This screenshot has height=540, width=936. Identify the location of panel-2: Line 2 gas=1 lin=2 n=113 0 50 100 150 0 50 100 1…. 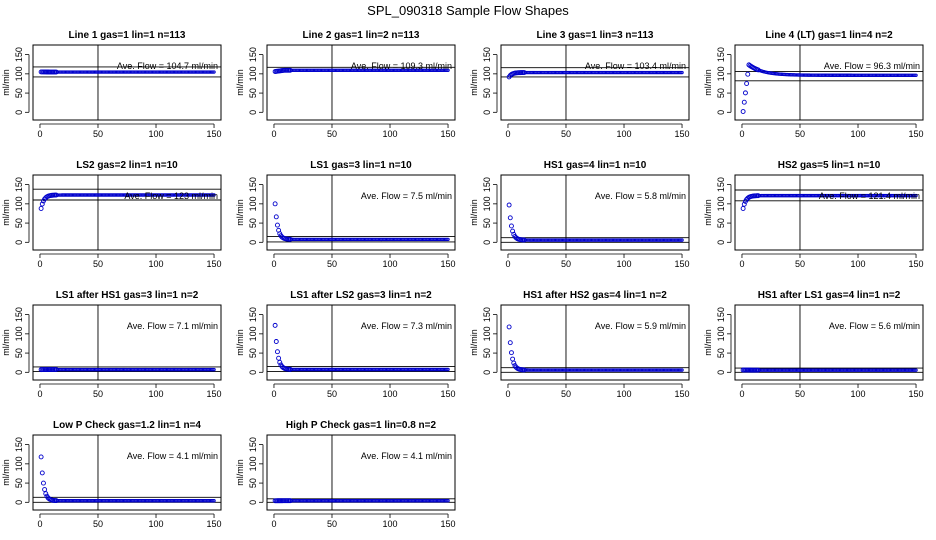
(345, 84).